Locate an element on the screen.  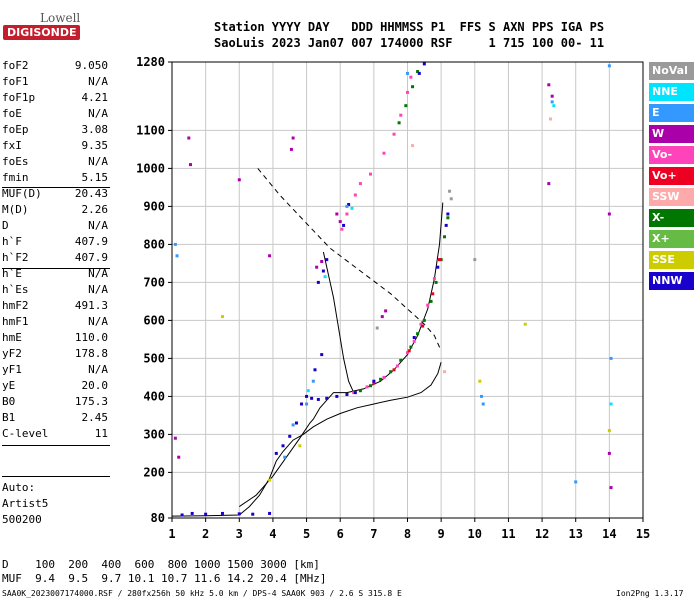
legend-item: SSE is located at coordinates (671, 260).